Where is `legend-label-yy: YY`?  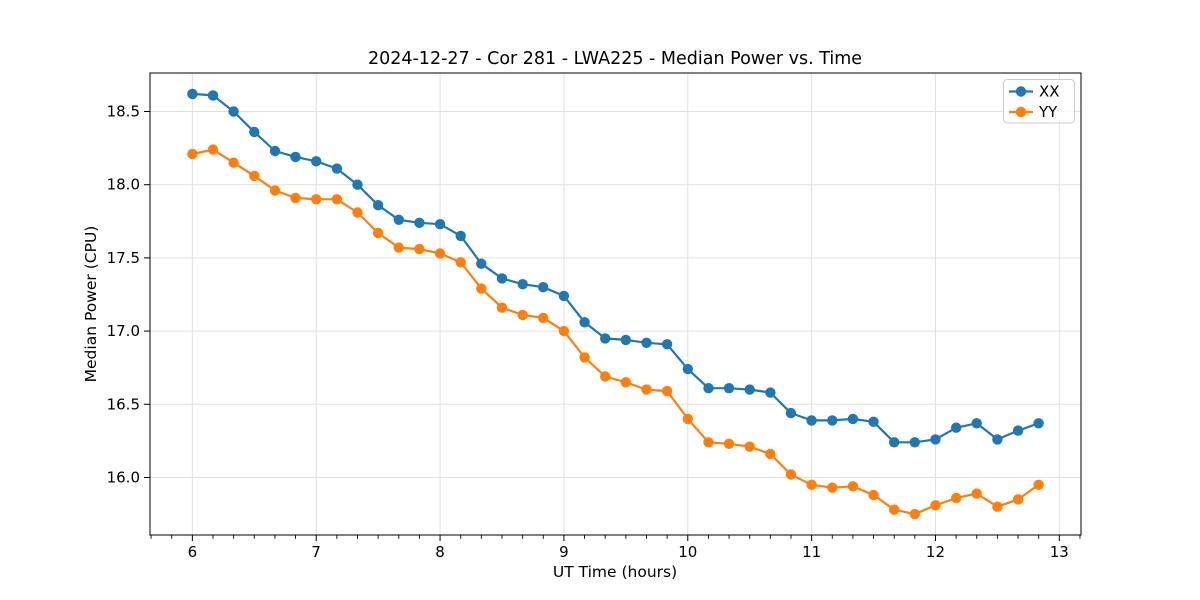 legend-label-yy: YY is located at coordinates (1048, 112).